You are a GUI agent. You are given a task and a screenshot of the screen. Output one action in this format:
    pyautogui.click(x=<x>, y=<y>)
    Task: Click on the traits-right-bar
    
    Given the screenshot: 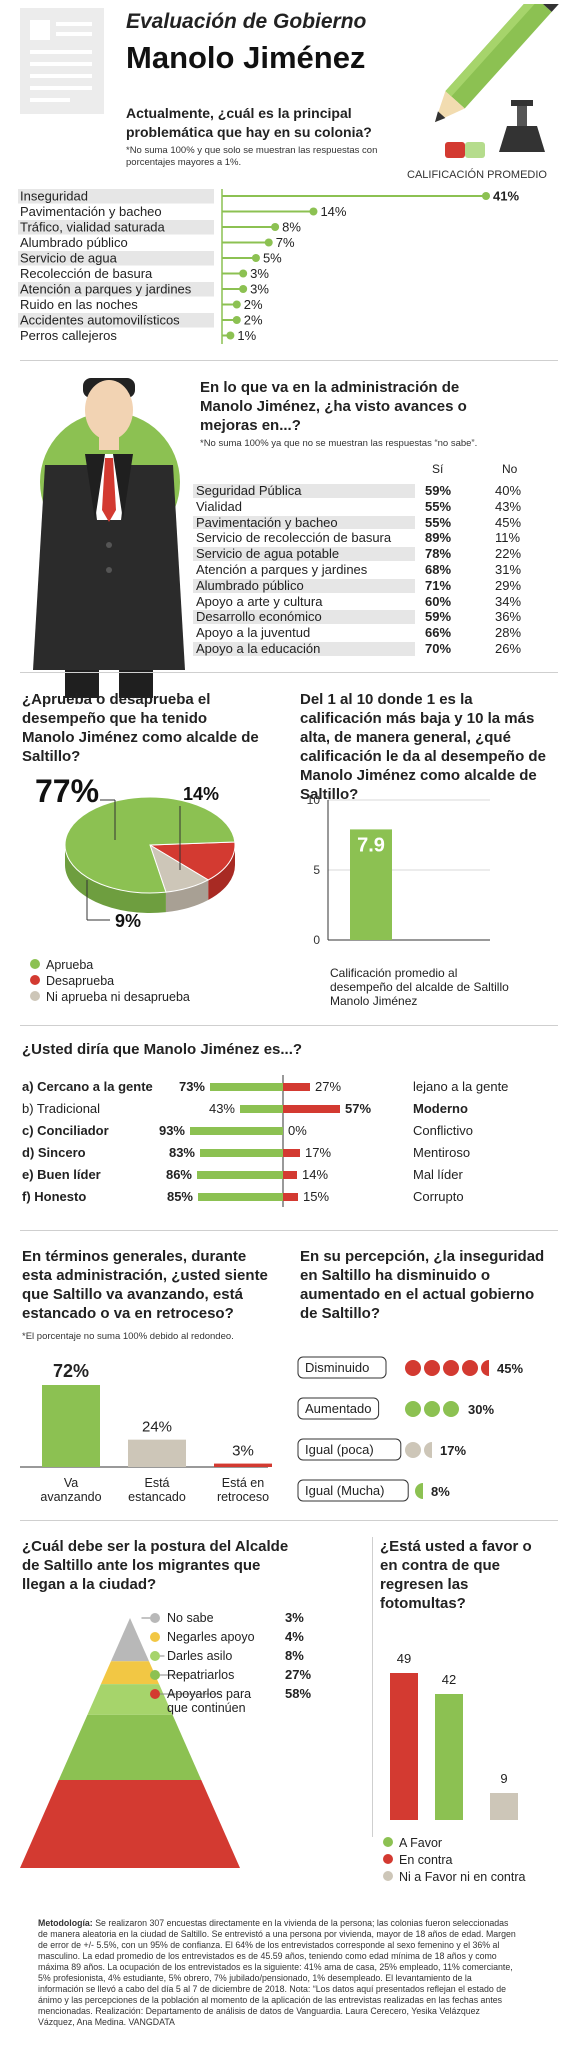 What is the action you would take?
    pyautogui.click(x=290, y=1197)
    